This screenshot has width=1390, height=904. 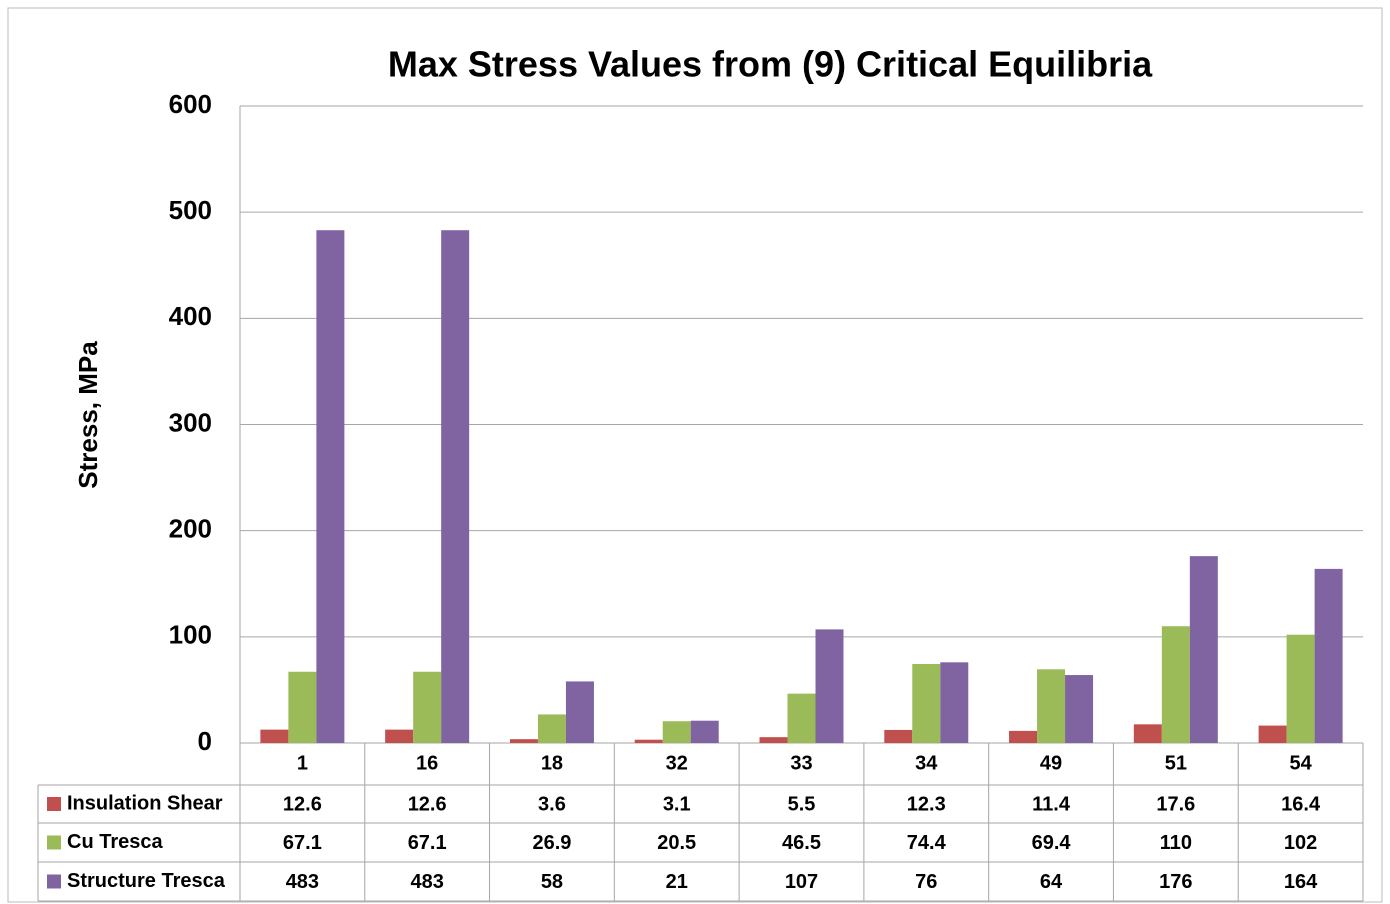 What do you see at coordinates (1301, 804) in the screenshot?
I see `table-value: 16.4` at bounding box center [1301, 804].